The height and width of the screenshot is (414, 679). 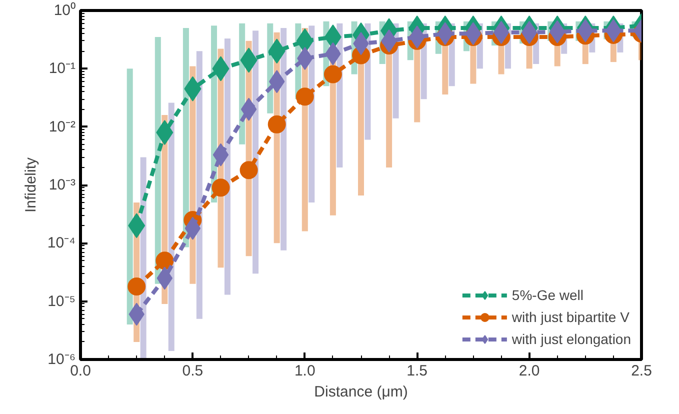 I want to click on y-tick-label: 10⁻², so click(x=62, y=127).